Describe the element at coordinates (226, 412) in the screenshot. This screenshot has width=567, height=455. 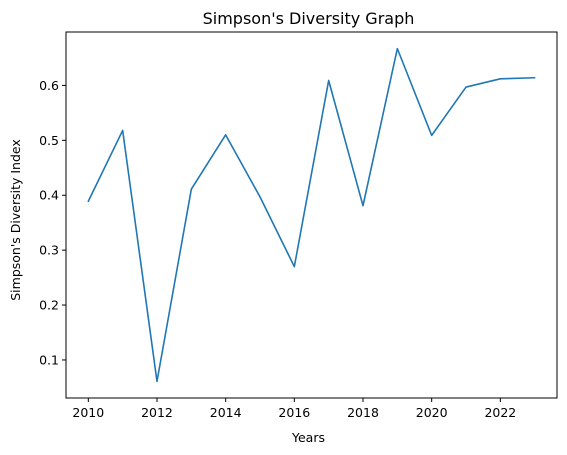
I see `x-tick-label: 2014` at that location.